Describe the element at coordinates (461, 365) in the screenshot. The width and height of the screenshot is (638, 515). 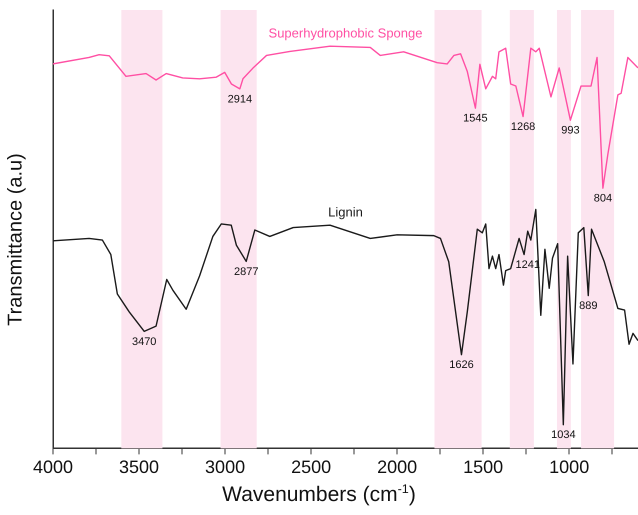
I see `annotation: 1626` at that location.